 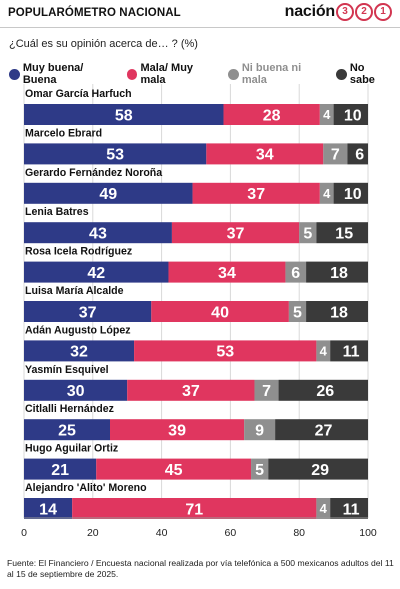 I want to click on data-label-ni-buena-ni-mala-luisa-maria-alcalde: 5, so click(x=297, y=312).